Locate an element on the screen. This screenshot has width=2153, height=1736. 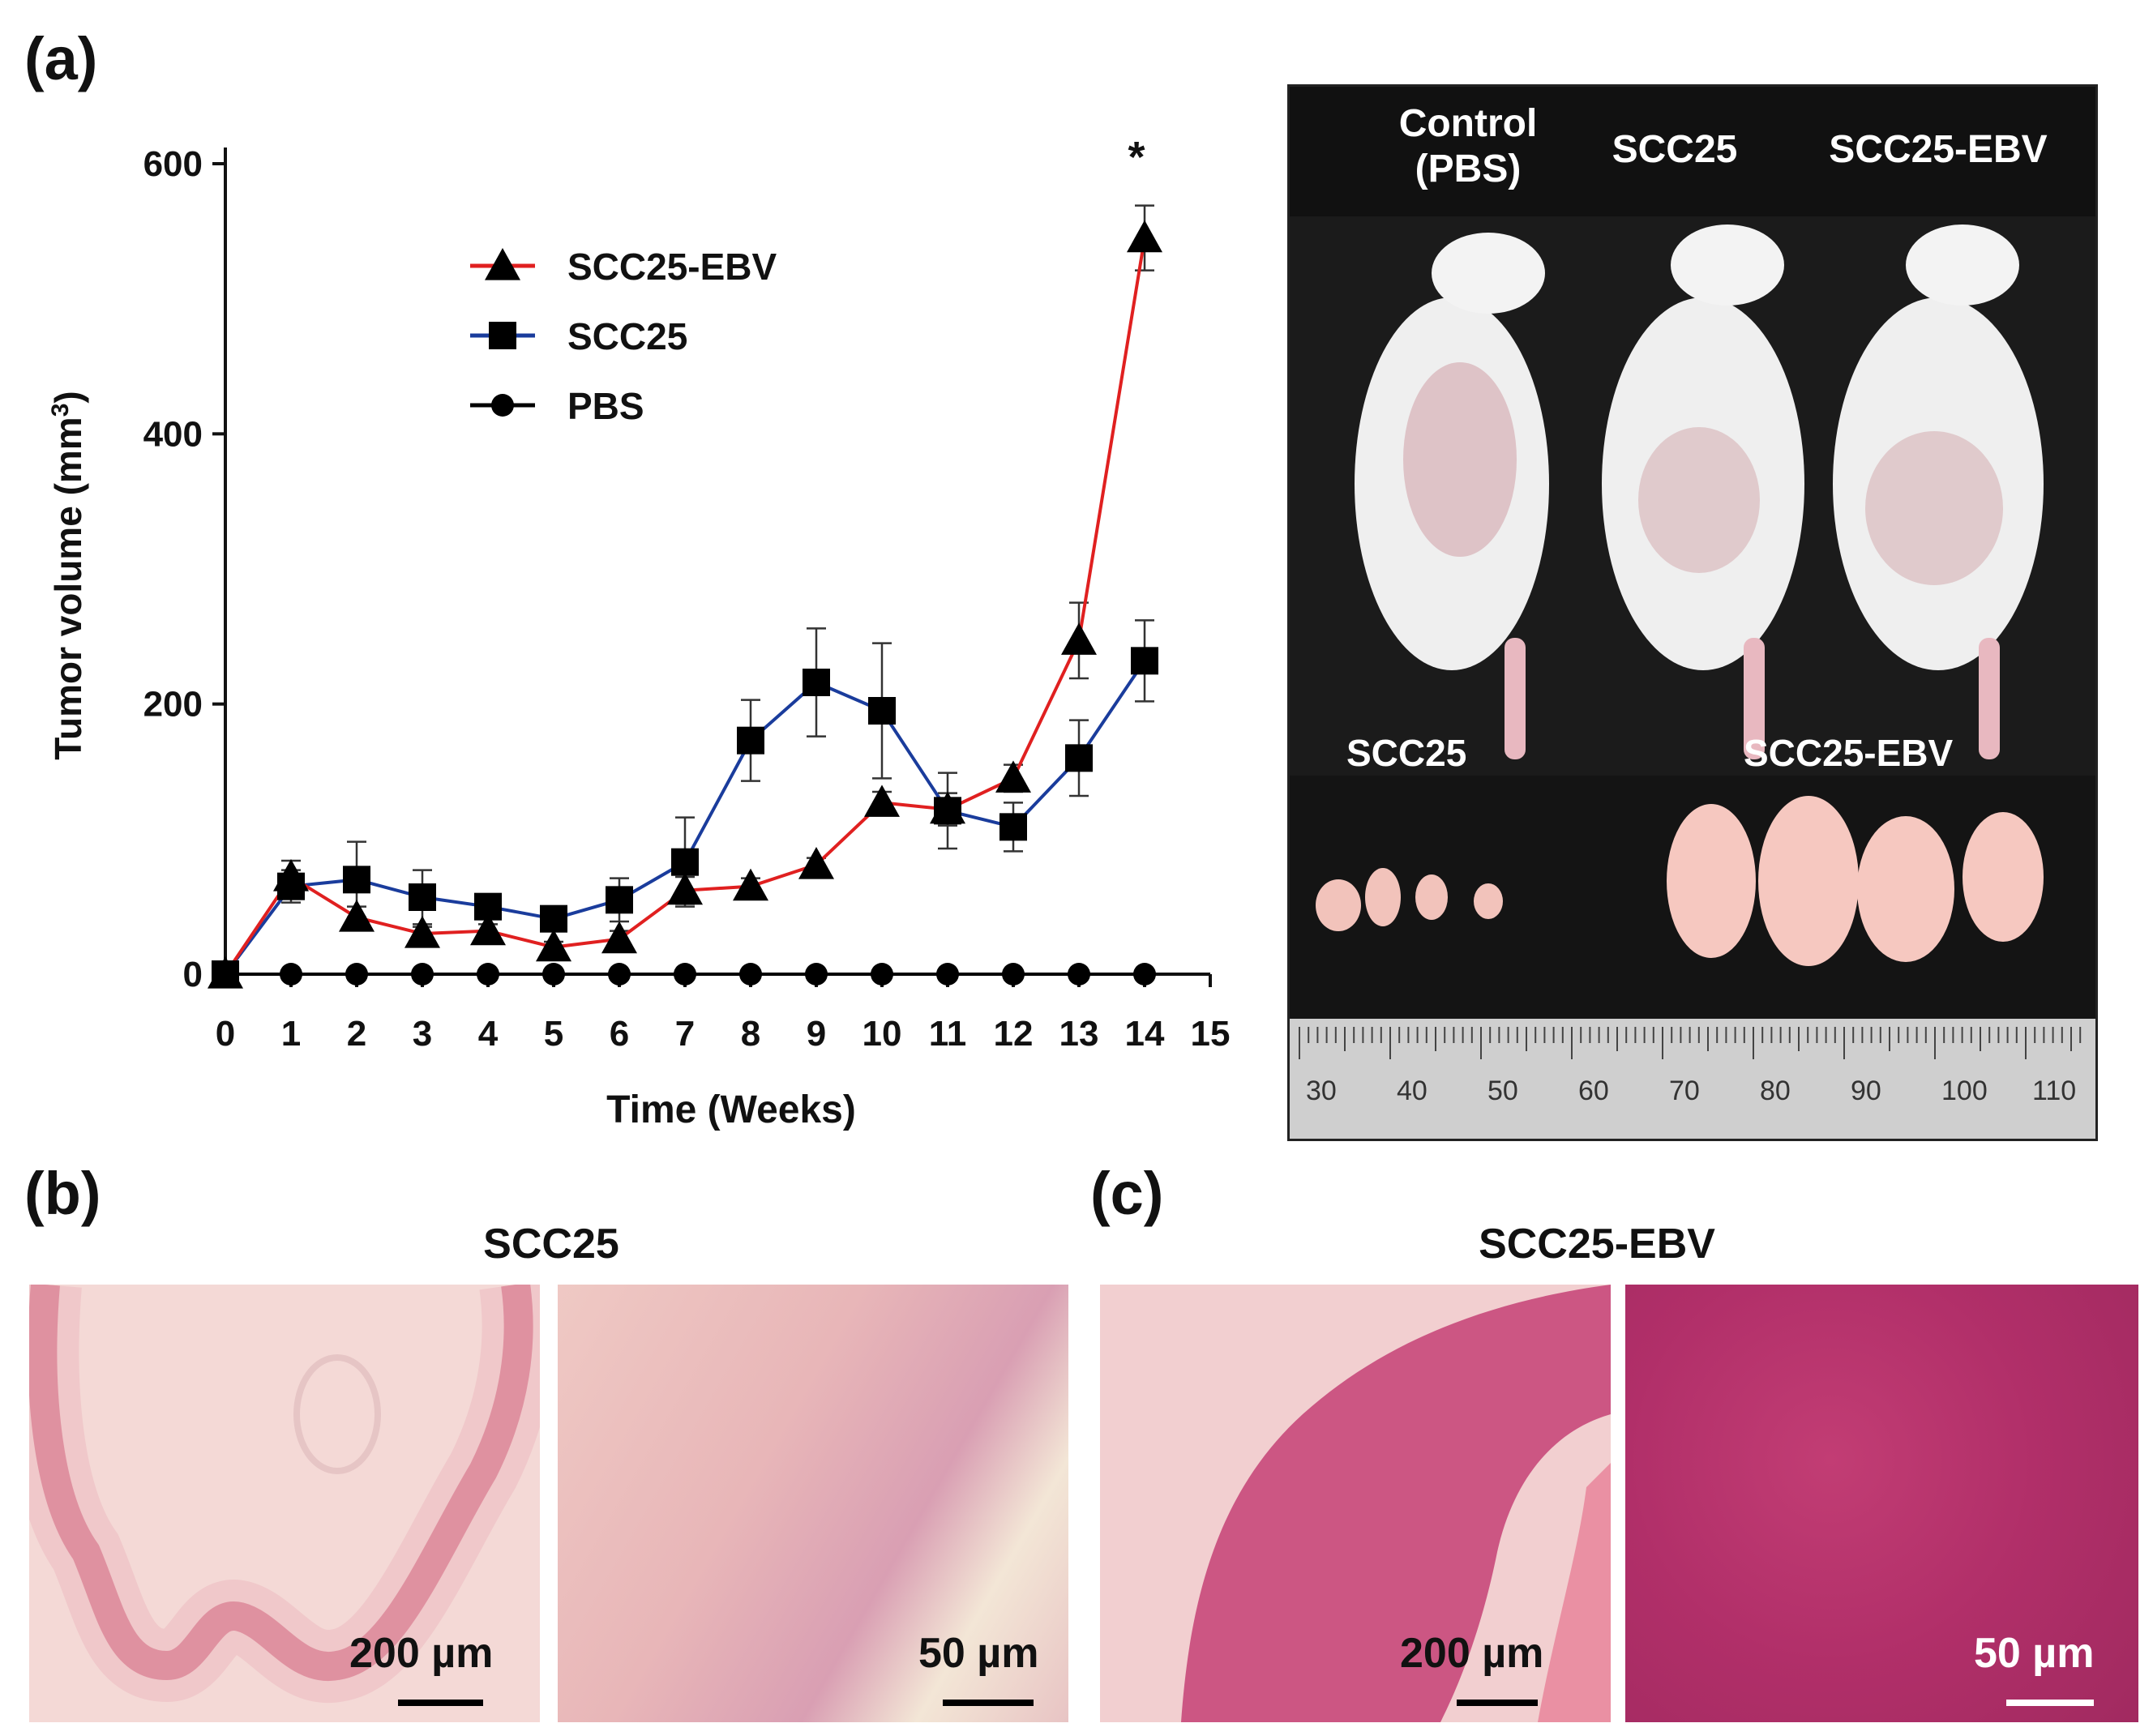
scale-label-b-left: 200 µm is located at coordinates (422, 1653).